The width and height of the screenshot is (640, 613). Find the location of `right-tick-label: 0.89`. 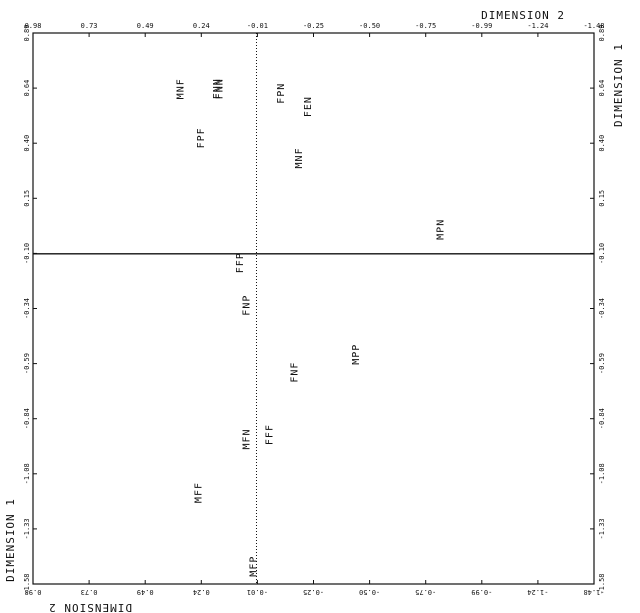

right-tick-label: 0.89 is located at coordinates (602, 33).